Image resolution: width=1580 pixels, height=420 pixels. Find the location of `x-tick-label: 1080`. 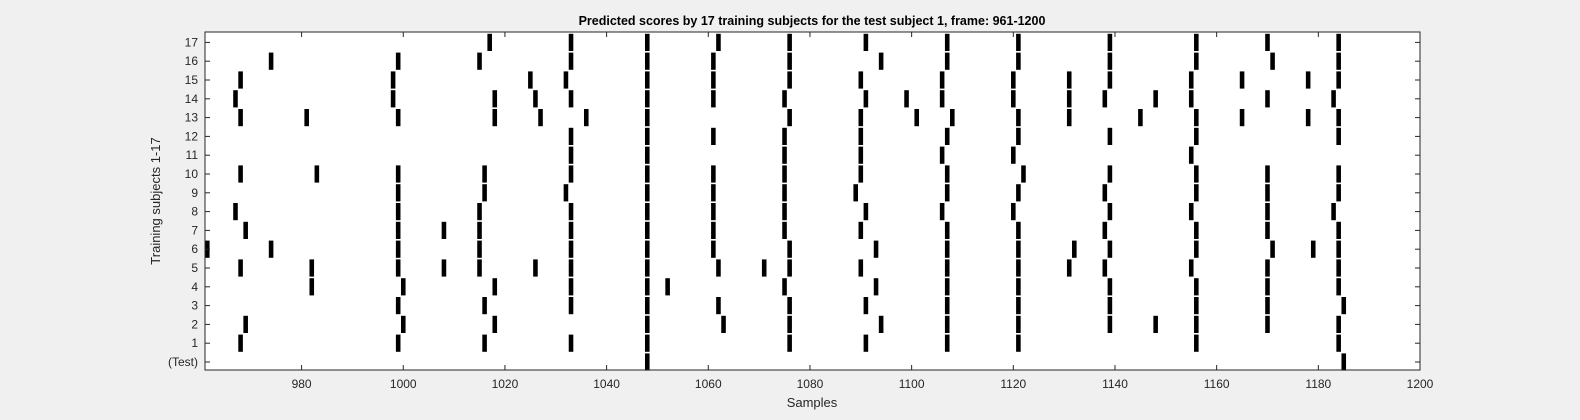

x-tick-label: 1080 is located at coordinates (810, 384).